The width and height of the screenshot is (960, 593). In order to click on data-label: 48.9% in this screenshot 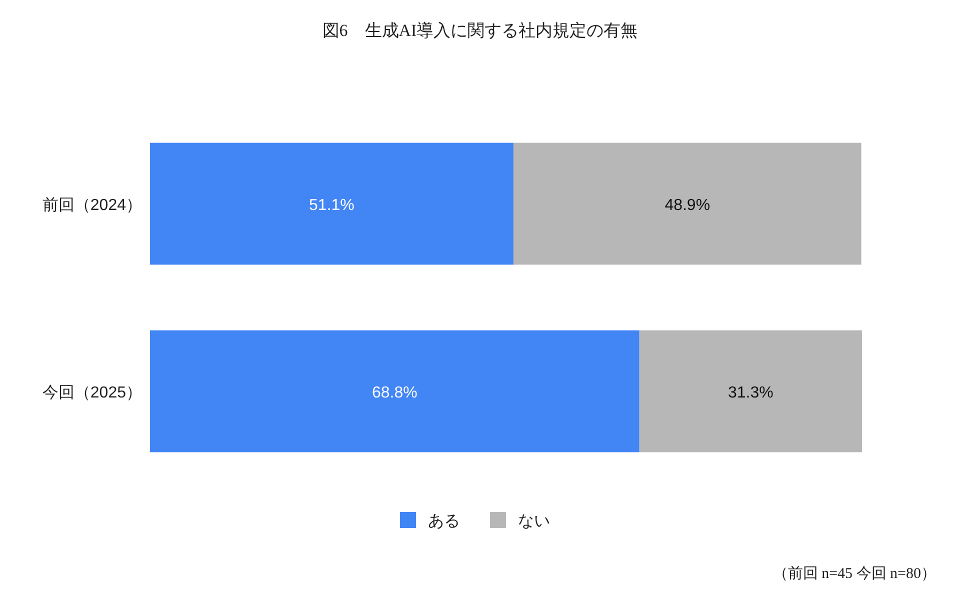, I will do `click(687, 205)`.